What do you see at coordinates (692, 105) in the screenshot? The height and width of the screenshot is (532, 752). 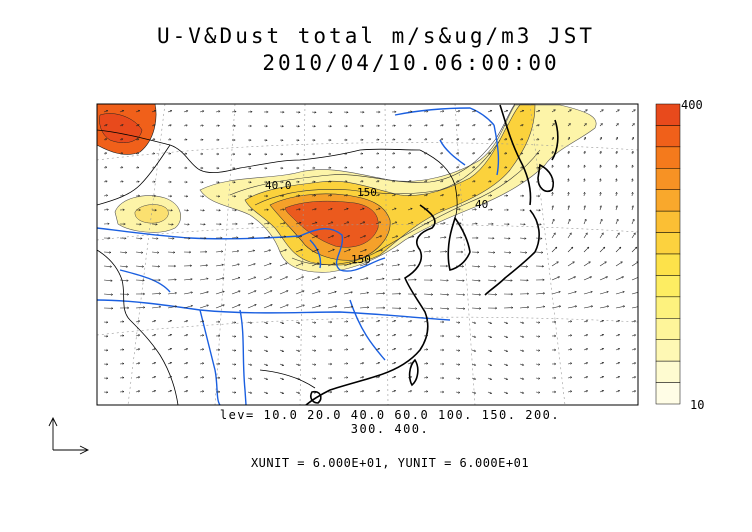 I see `colorbar-max-label: 400` at bounding box center [692, 105].